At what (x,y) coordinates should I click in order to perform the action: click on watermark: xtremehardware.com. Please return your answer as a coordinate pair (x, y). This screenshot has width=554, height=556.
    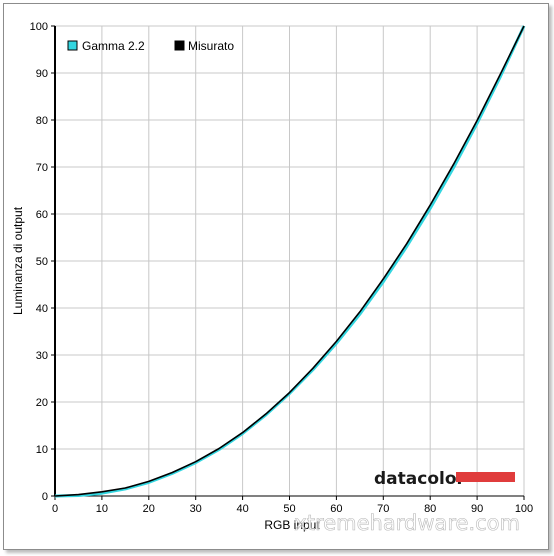
    Looking at the image, I should click on (407, 523).